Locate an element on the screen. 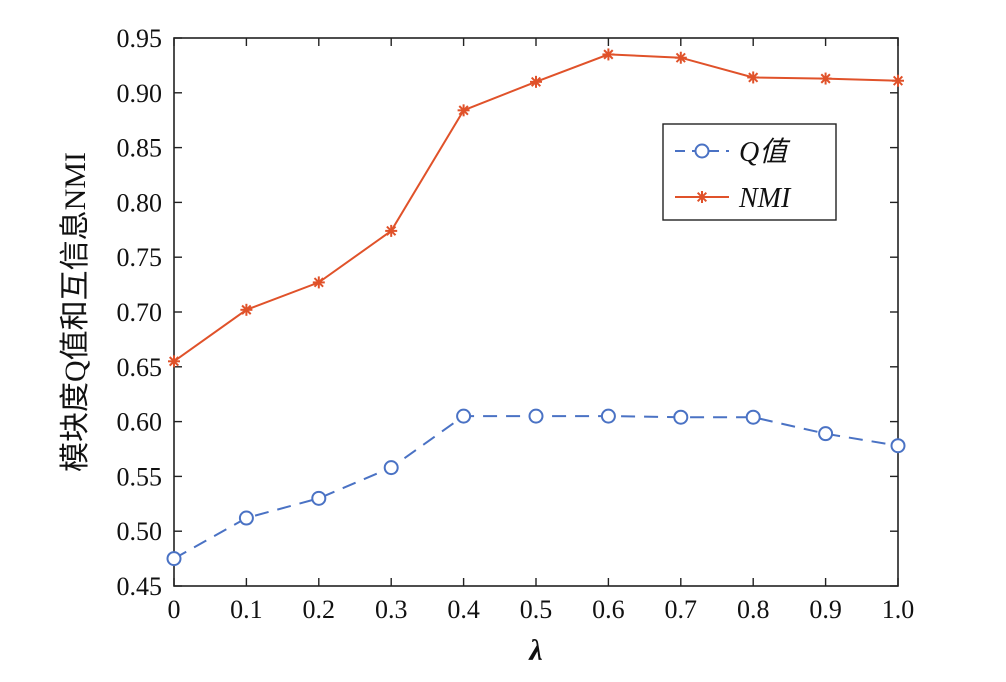 Image resolution: width=1006 pixels, height=682 pixels. y-tick-label: 0.75 is located at coordinates (140, 257).